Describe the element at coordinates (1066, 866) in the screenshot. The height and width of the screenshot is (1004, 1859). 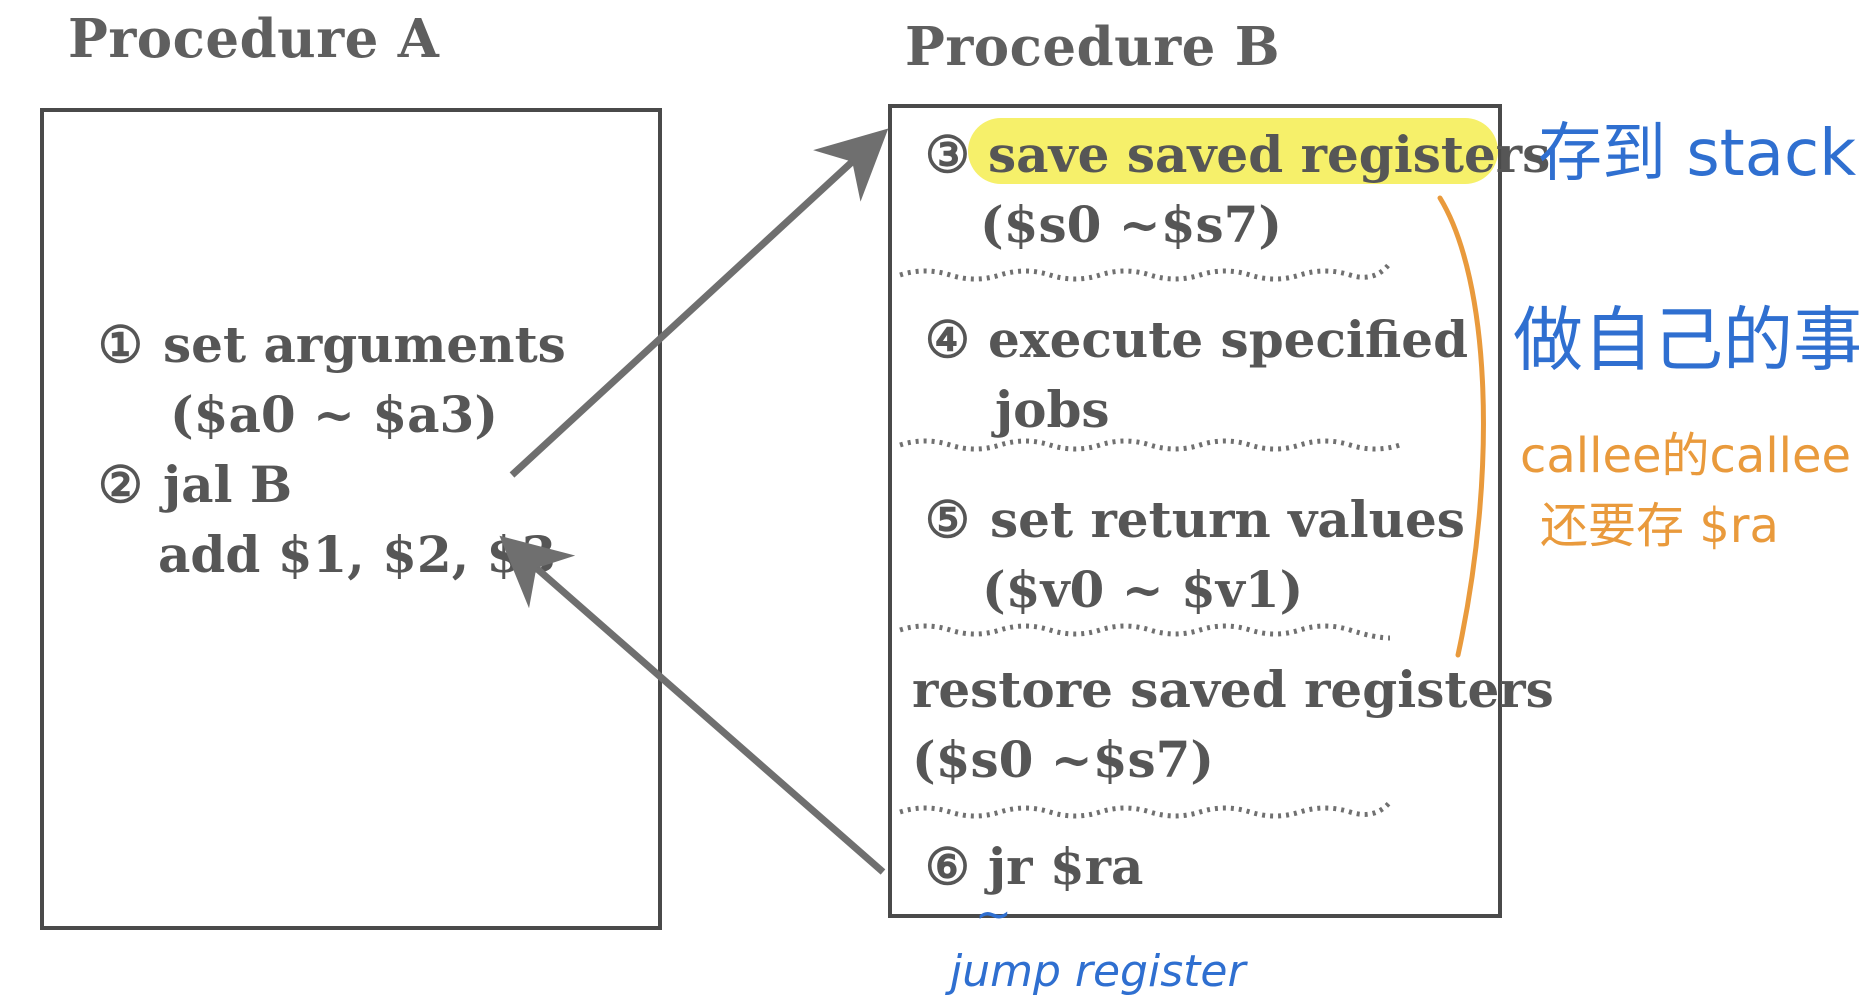
I see `step6-label: jr $ra` at that location.